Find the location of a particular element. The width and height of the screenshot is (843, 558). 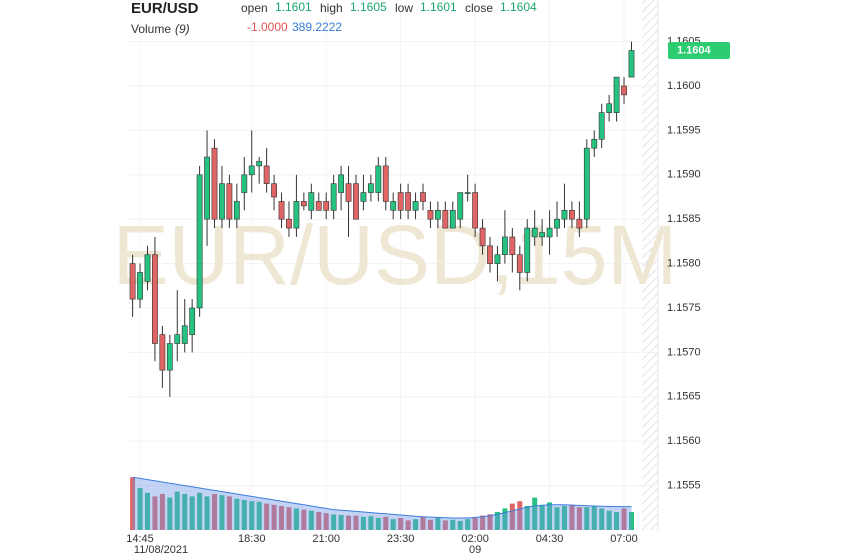

x-tick-date: 09 is located at coordinates (475, 550).